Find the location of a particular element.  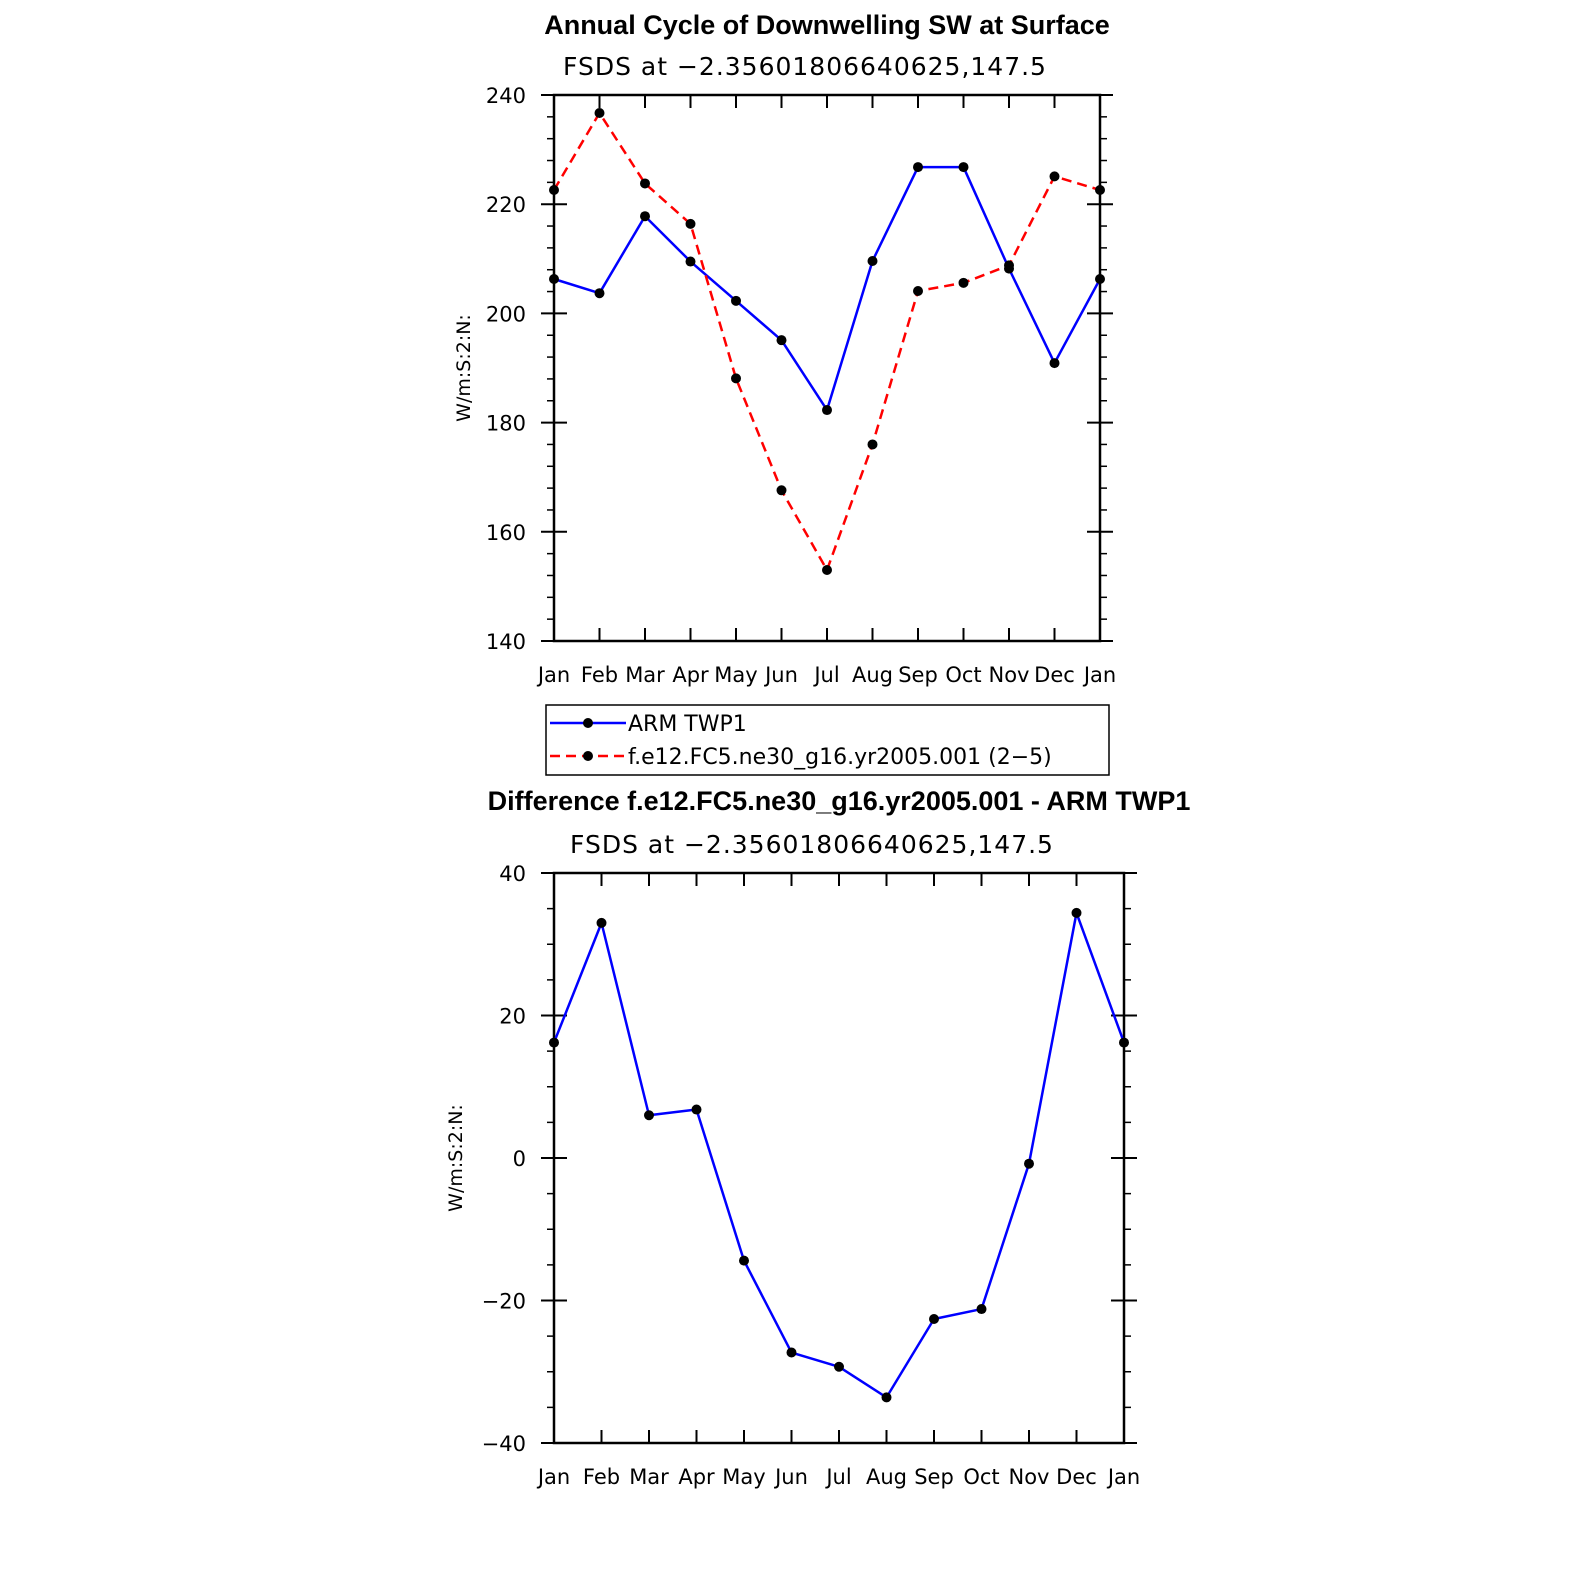

y-tick-label: 20 is located at coordinates (512, 1017).